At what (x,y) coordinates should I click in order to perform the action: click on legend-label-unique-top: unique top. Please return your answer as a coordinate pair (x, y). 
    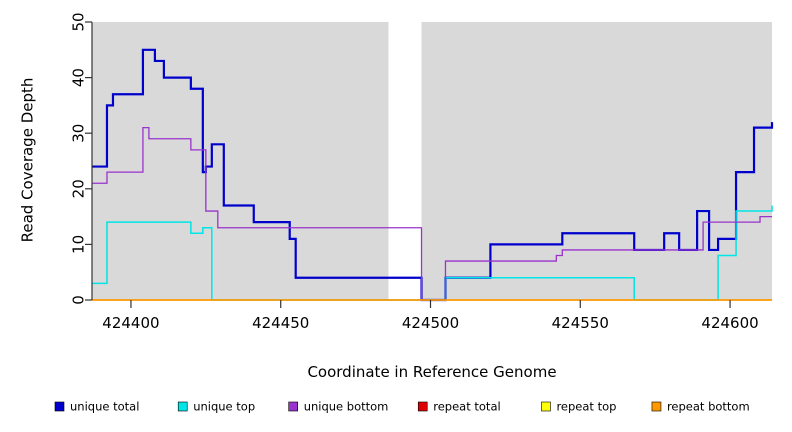
    Looking at the image, I should click on (224, 407).